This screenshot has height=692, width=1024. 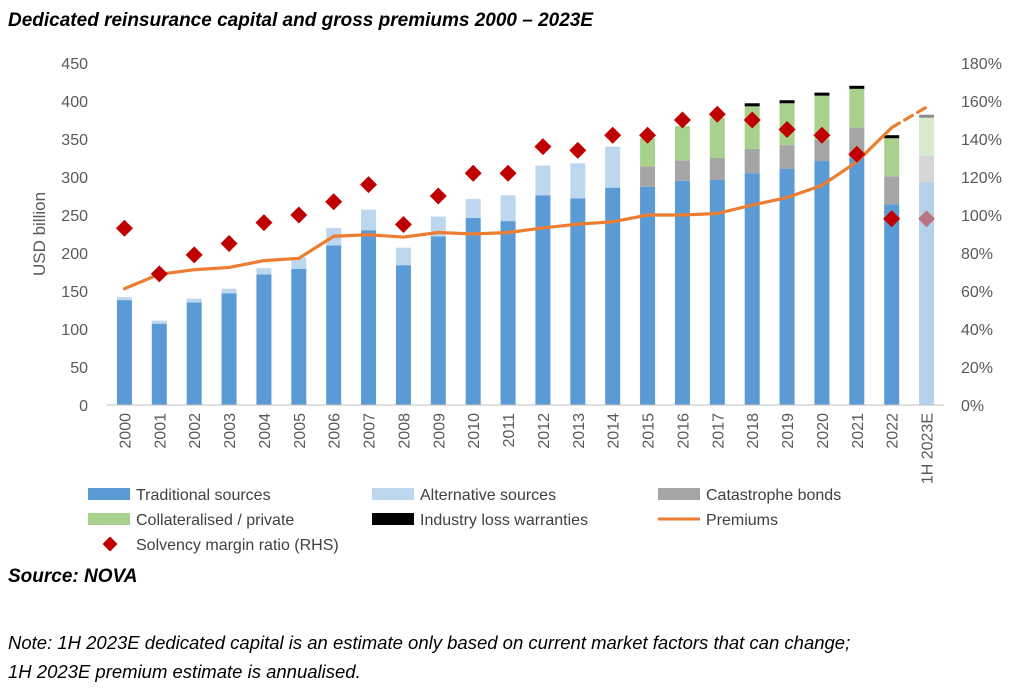 What do you see at coordinates (195, 431) in the screenshot?
I see `x-tick-label: 2002` at bounding box center [195, 431].